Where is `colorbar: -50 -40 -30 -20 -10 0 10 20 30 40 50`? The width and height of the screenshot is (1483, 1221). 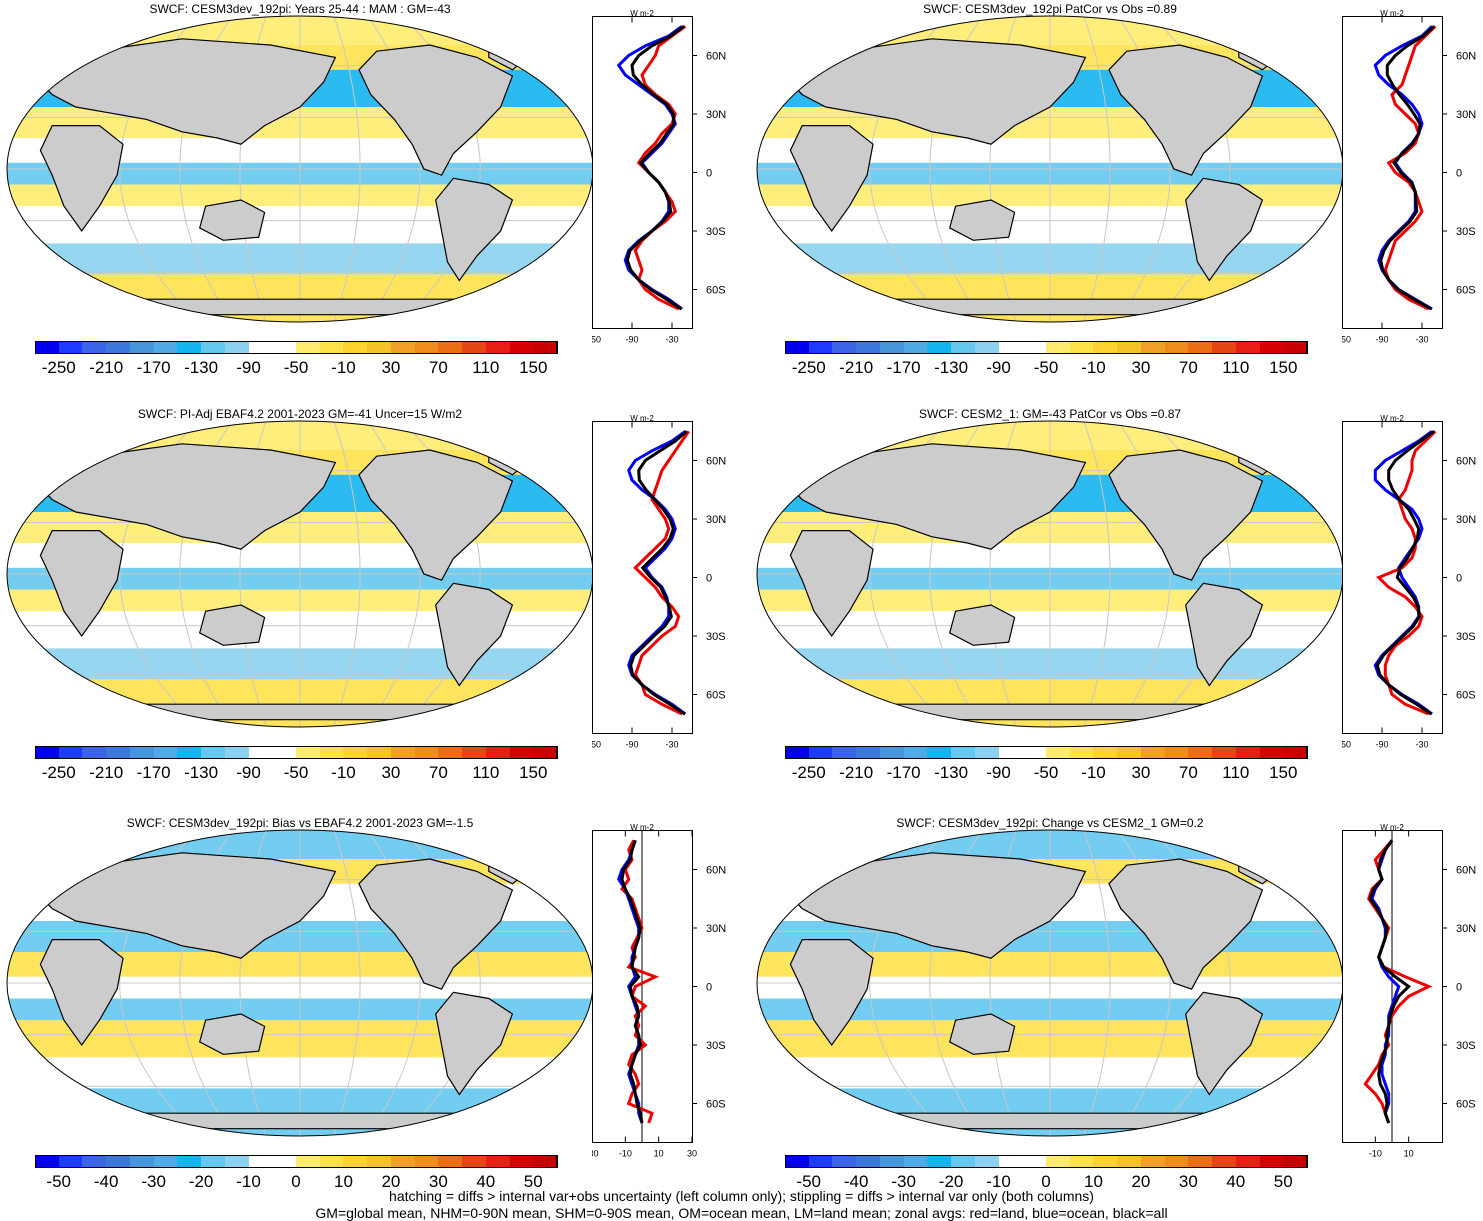 colorbar: -50 -40 -30 -20 -10 0 10 20 30 40 50 is located at coordinates (296, 1175).